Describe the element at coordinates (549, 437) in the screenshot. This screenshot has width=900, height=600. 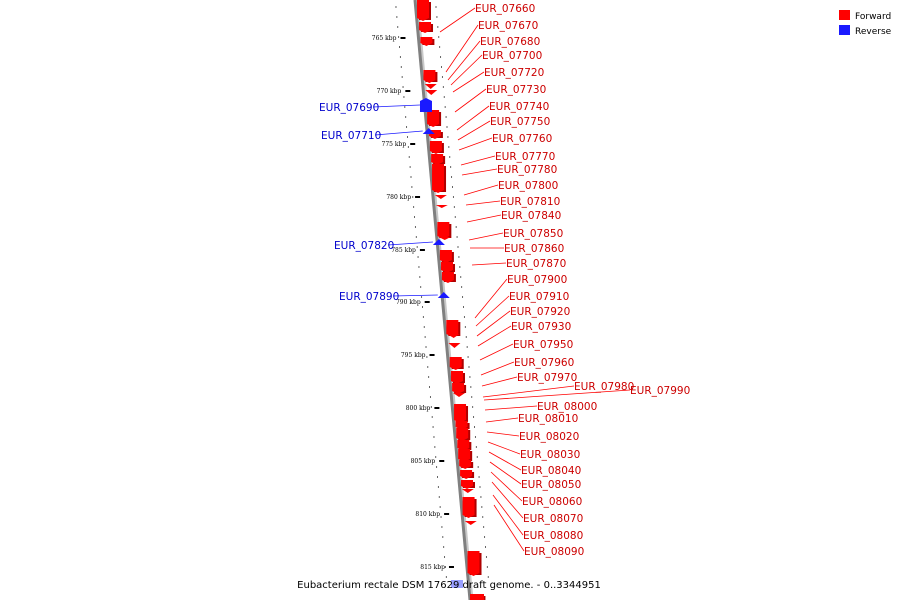
I see `forward-gene-label: EUR_08020` at that location.